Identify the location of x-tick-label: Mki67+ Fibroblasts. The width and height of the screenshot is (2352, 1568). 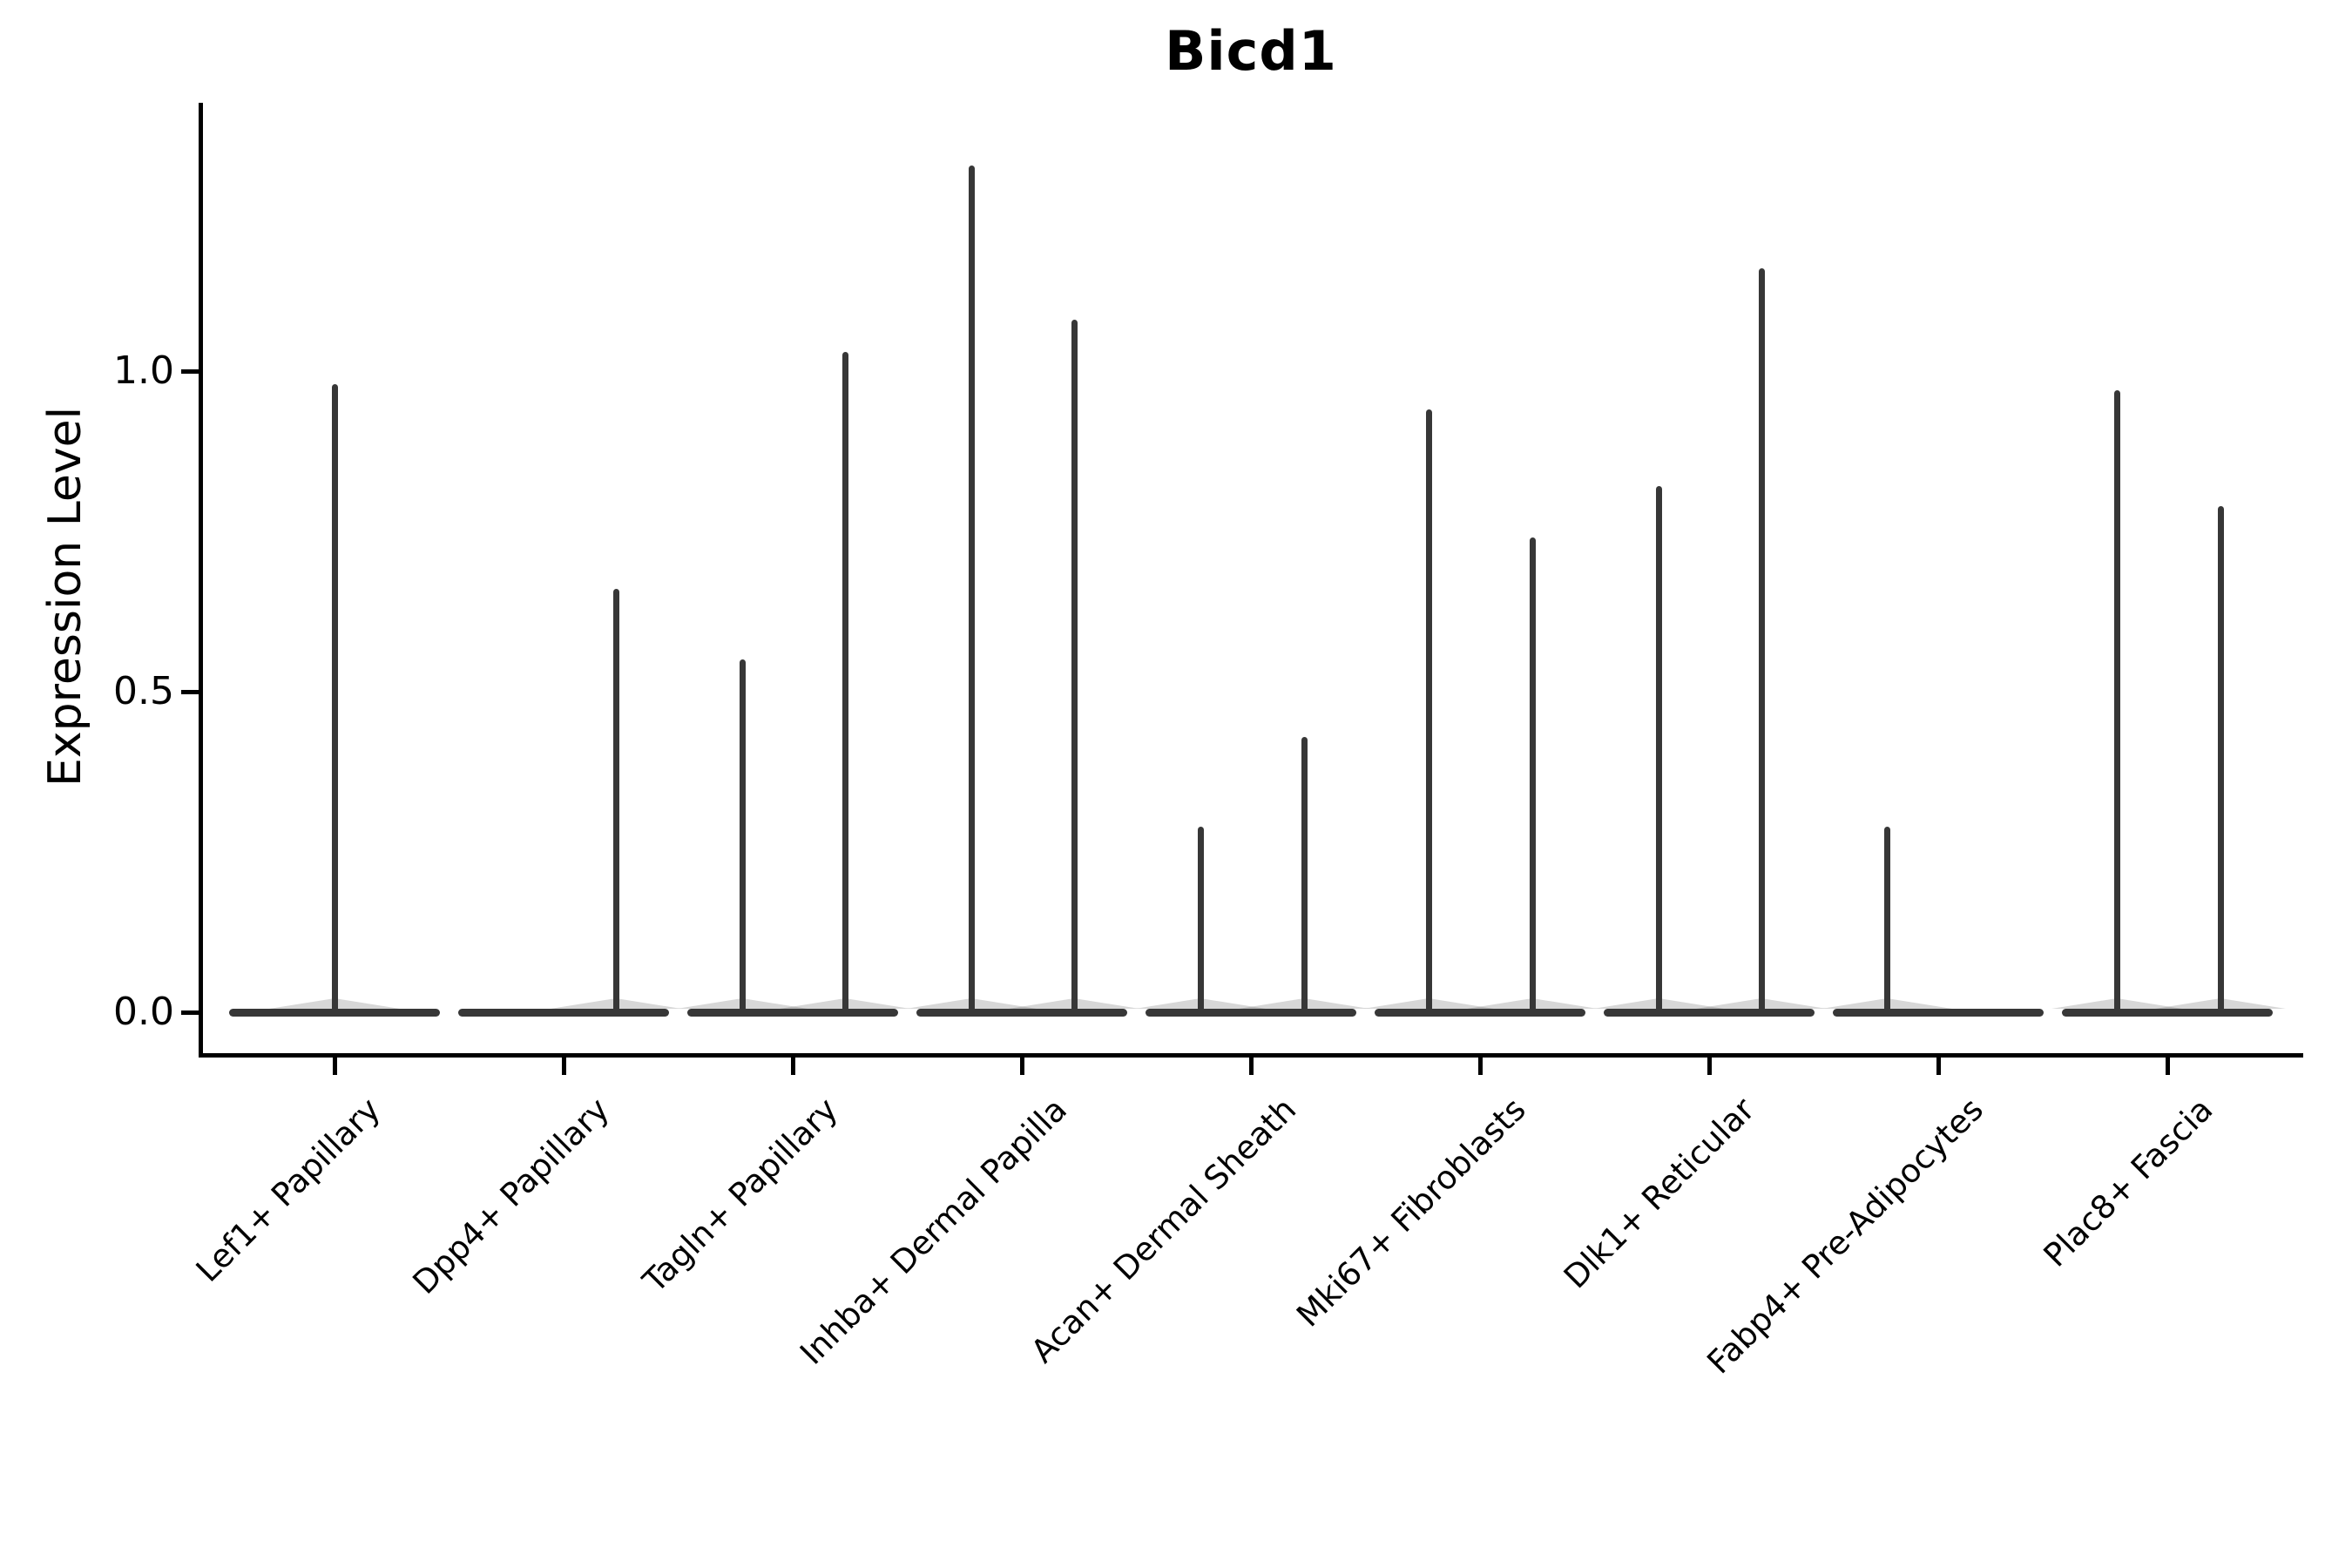
(1410, 1213).